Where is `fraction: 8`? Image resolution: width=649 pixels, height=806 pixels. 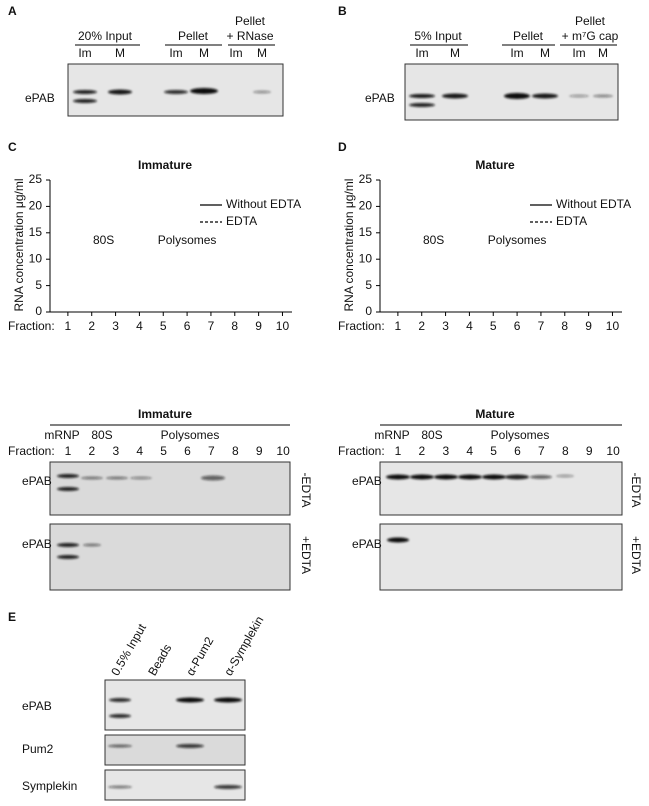
fraction: 8 is located at coordinates (565, 451).